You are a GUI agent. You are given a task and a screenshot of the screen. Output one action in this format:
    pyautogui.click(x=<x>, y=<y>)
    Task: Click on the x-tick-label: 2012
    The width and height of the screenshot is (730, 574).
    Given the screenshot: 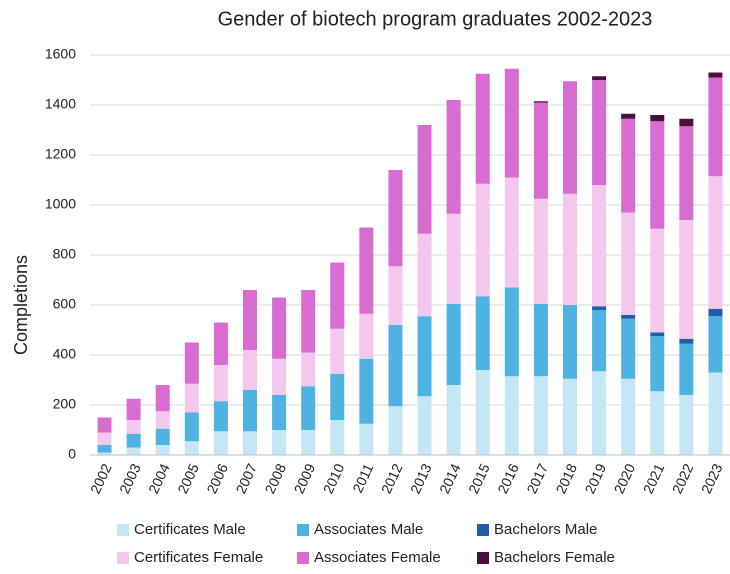 What is the action you would take?
    pyautogui.click(x=392, y=478)
    